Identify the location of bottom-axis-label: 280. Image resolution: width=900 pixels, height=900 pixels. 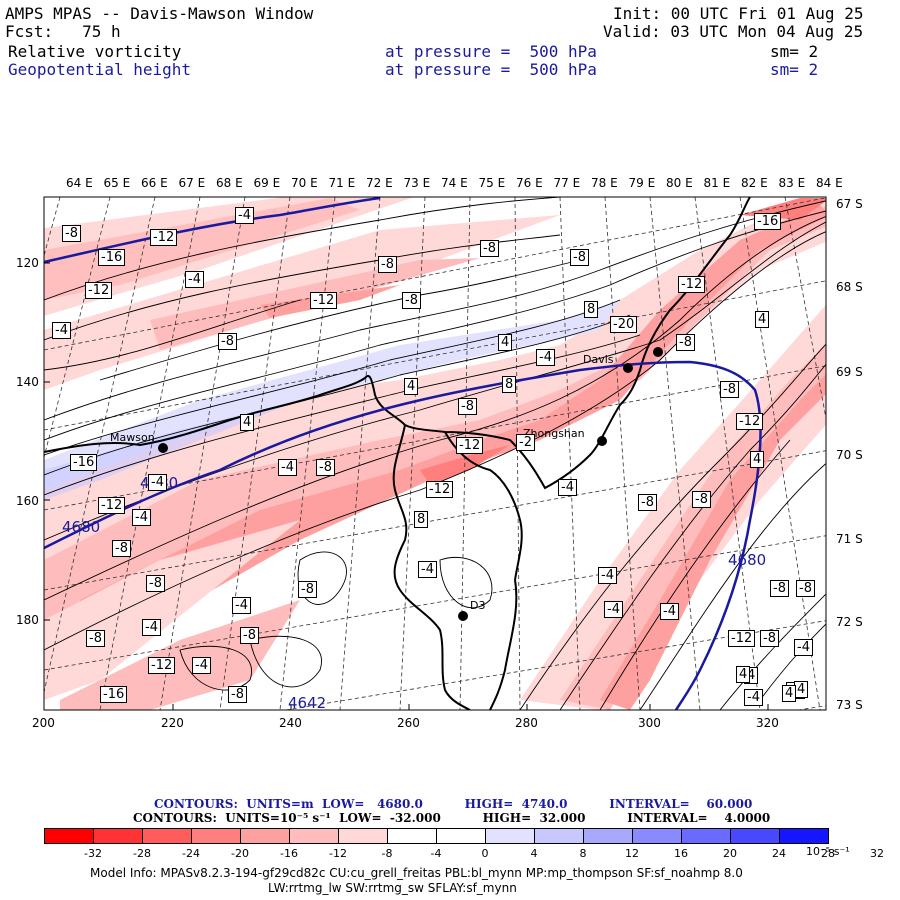
(526, 723).